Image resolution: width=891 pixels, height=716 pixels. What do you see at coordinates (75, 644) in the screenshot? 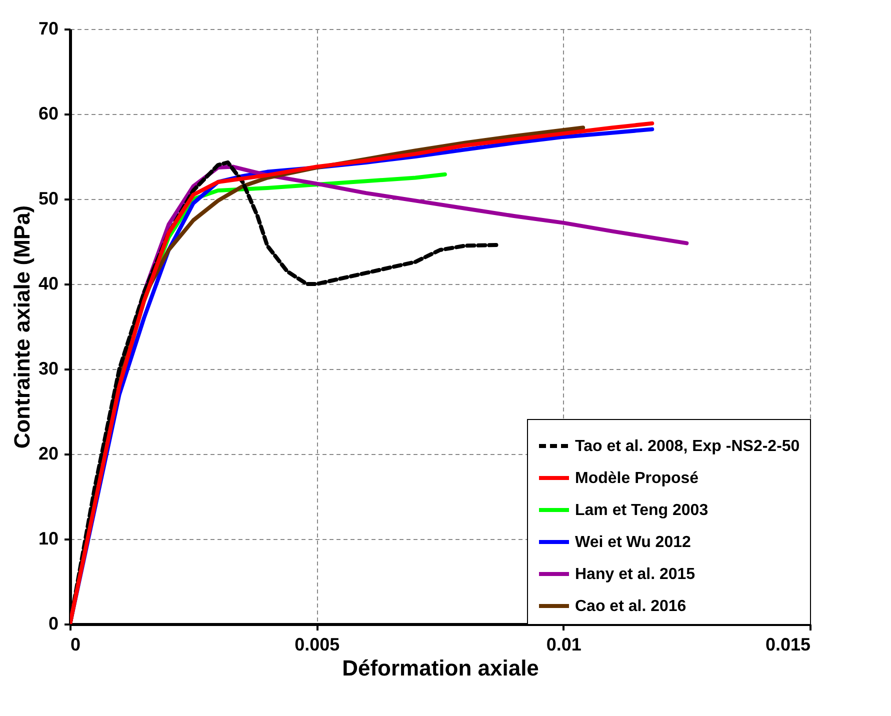
I see `x-tick-label: 0` at bounding box center [75, 644].